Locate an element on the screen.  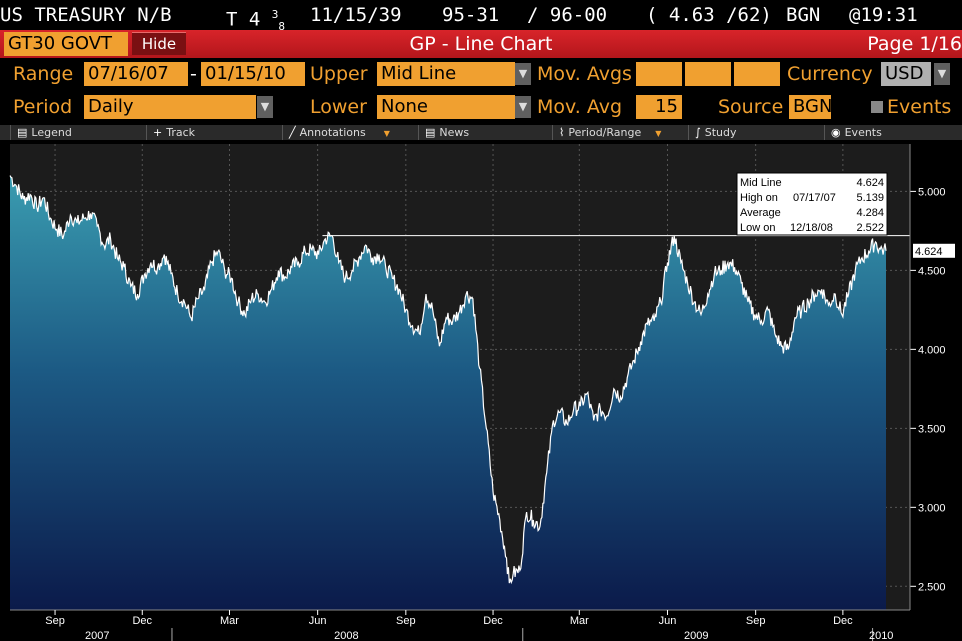
pen-icon: ╱ is located at coordinates (292, 132).